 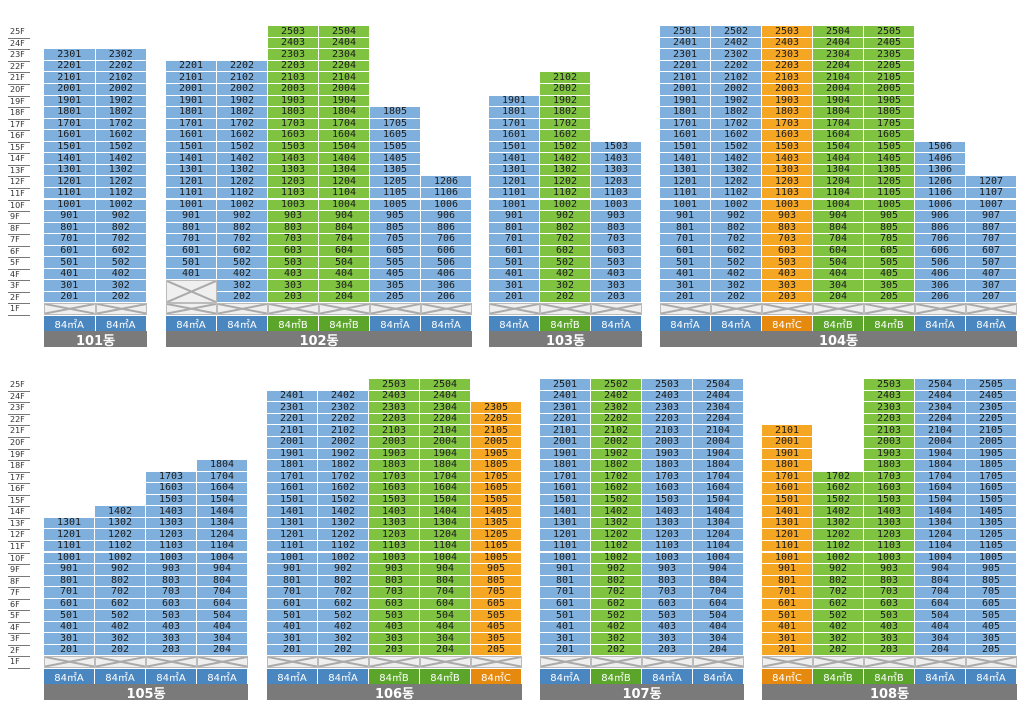 I want to click on unit-cell: 2101, so click(x=565, y=431).